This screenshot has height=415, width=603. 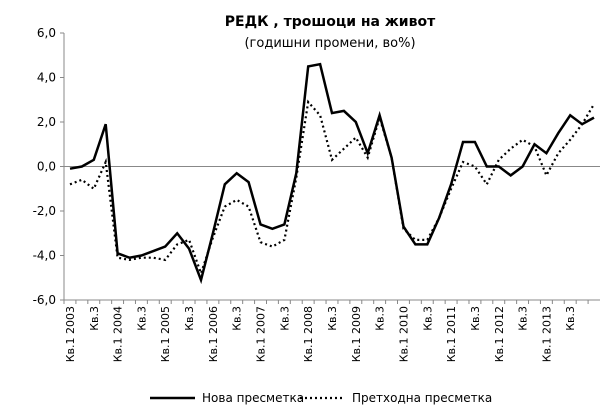 I want to click on y-tick-label: -2,0, so click(x=44, y=211).